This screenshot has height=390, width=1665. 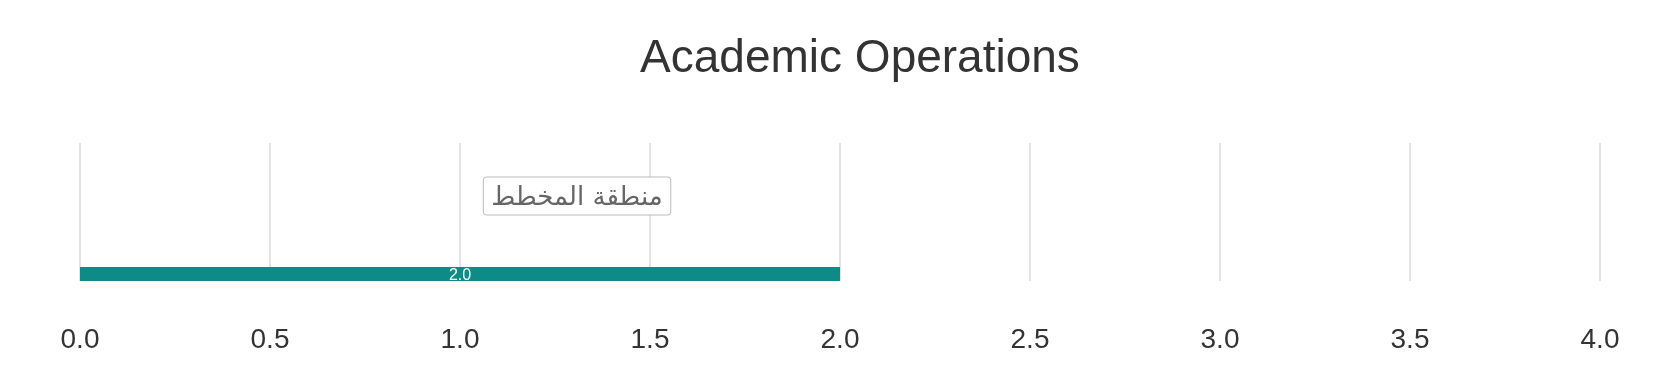 I want to click on x-tick-label: 3.5, so click(x=1410, y=338).